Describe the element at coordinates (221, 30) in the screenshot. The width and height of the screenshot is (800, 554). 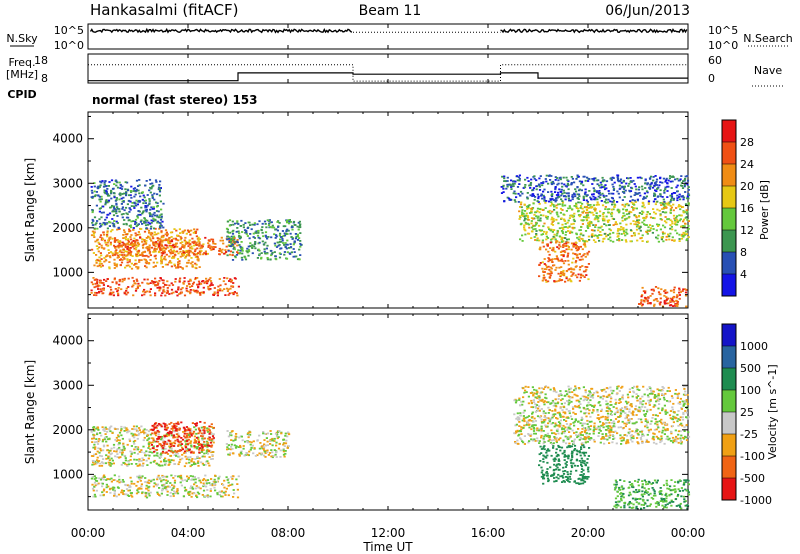
I see `noise-line-sky` at that location.